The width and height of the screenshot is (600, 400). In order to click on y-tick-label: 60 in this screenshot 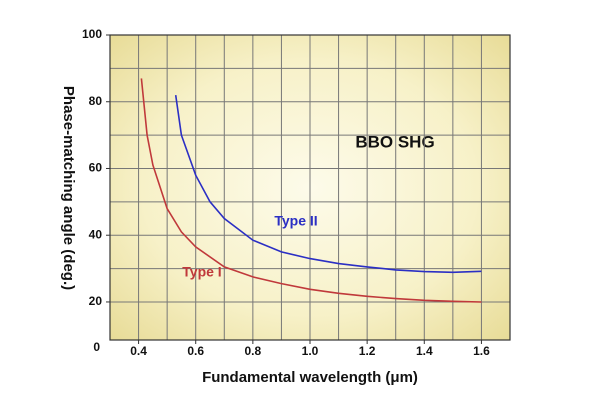, I will do `click(96, 168)`.